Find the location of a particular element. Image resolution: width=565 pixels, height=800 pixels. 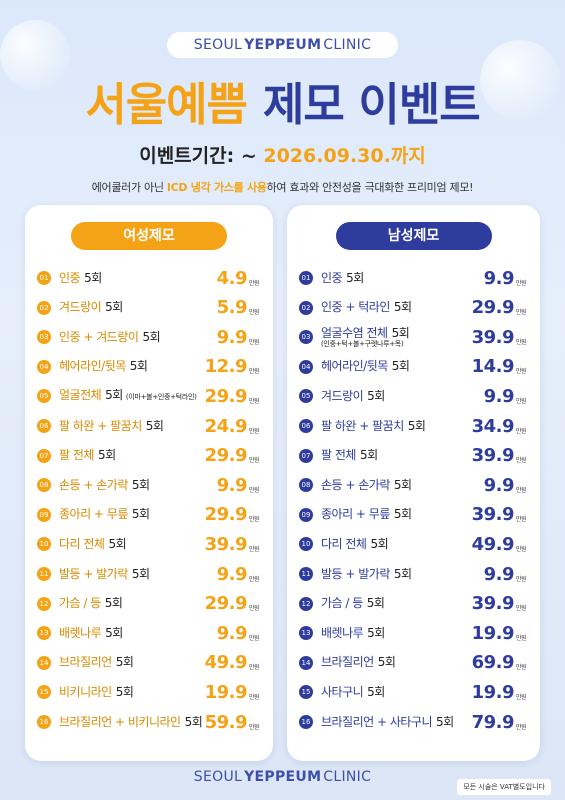

item-text: 손등 + 손가락 5회 is located at coordinates (402, 484).